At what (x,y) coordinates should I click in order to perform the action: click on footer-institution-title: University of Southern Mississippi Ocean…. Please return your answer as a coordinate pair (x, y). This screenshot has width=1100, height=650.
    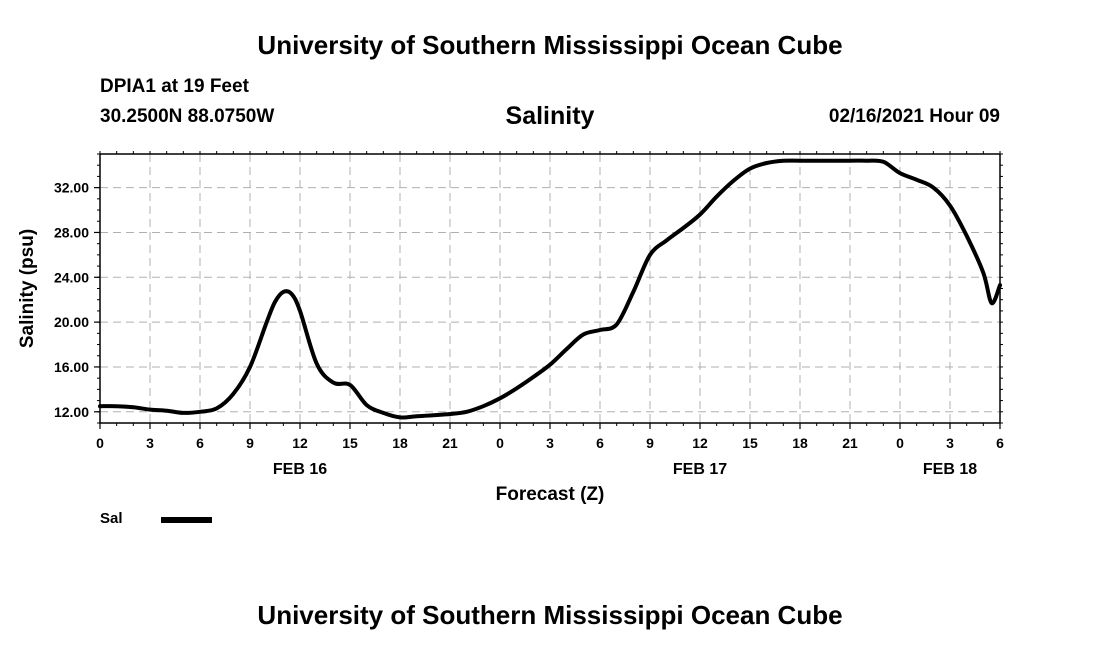
    Looking at the image, I should click on (550, 615).